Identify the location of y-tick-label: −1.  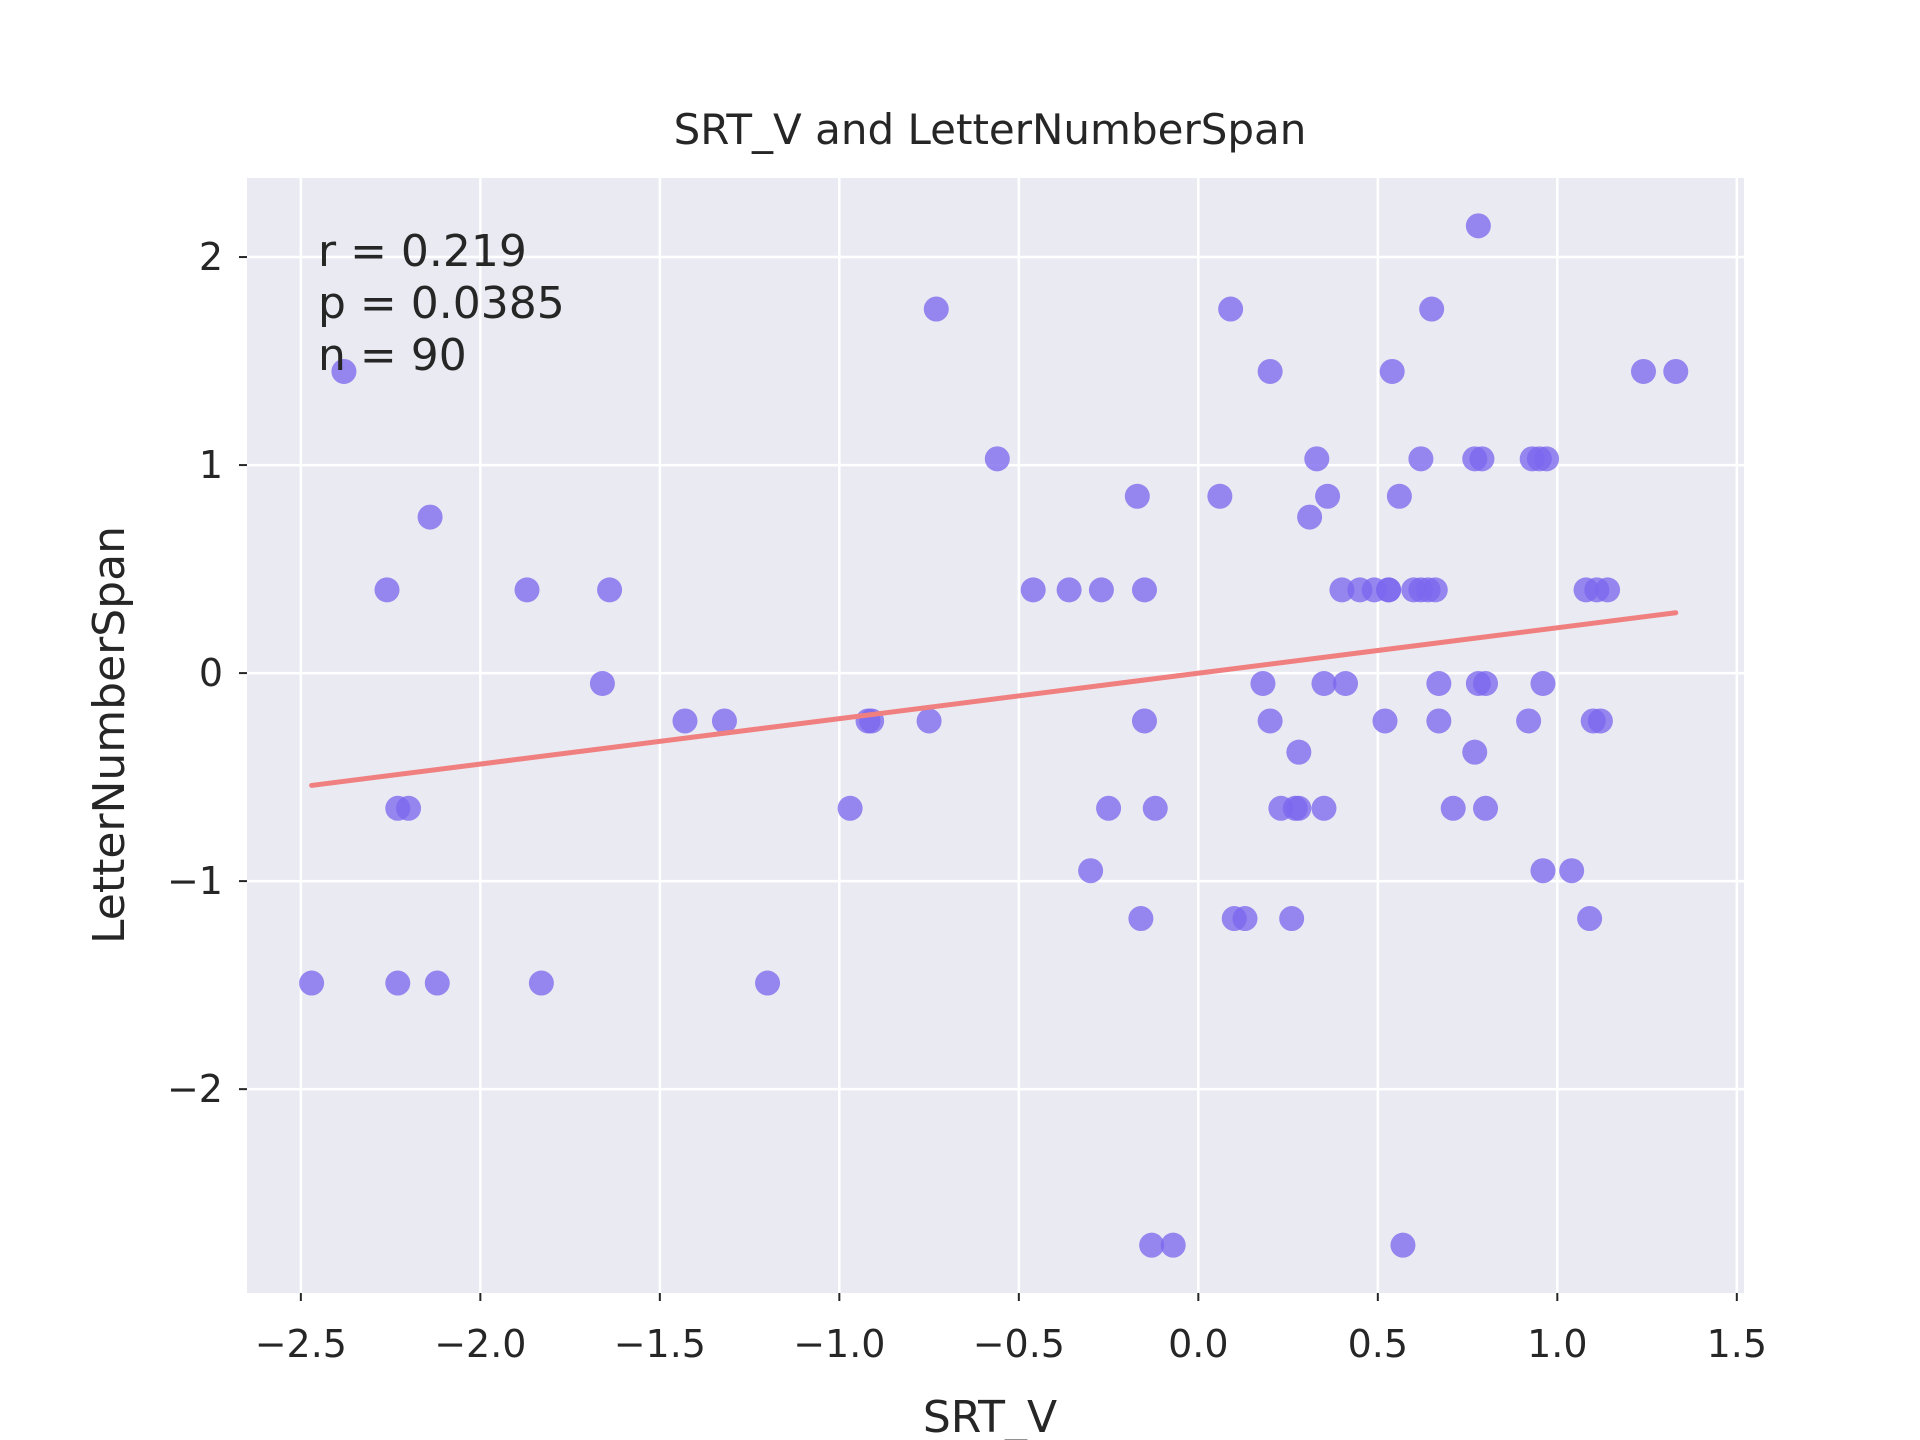
(195, 881).